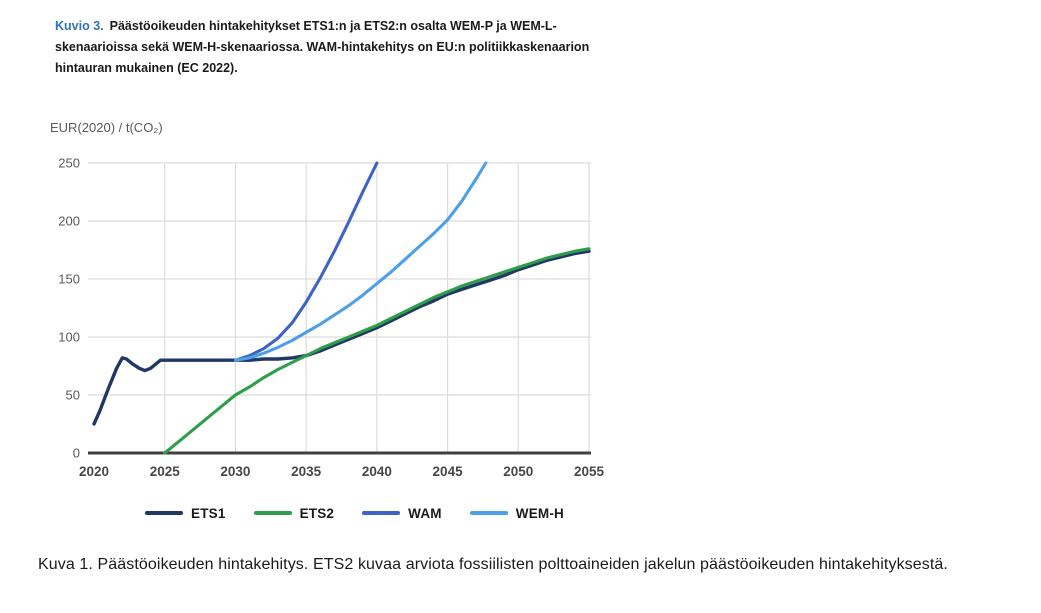 The image size is (1041, 613). What do you see at coordinates (488, 513) in the screenshot?
I see `legend-swatch-wem-h` at bounding box center [488, 513].